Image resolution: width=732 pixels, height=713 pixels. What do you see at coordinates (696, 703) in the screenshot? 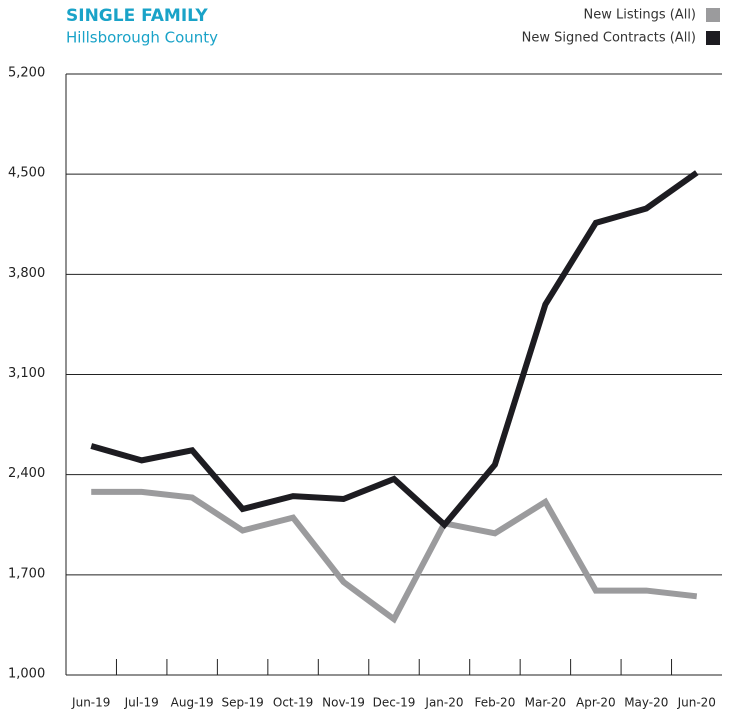
I see `x-tick-label: Jun-20` at bounding box center [696, 703].